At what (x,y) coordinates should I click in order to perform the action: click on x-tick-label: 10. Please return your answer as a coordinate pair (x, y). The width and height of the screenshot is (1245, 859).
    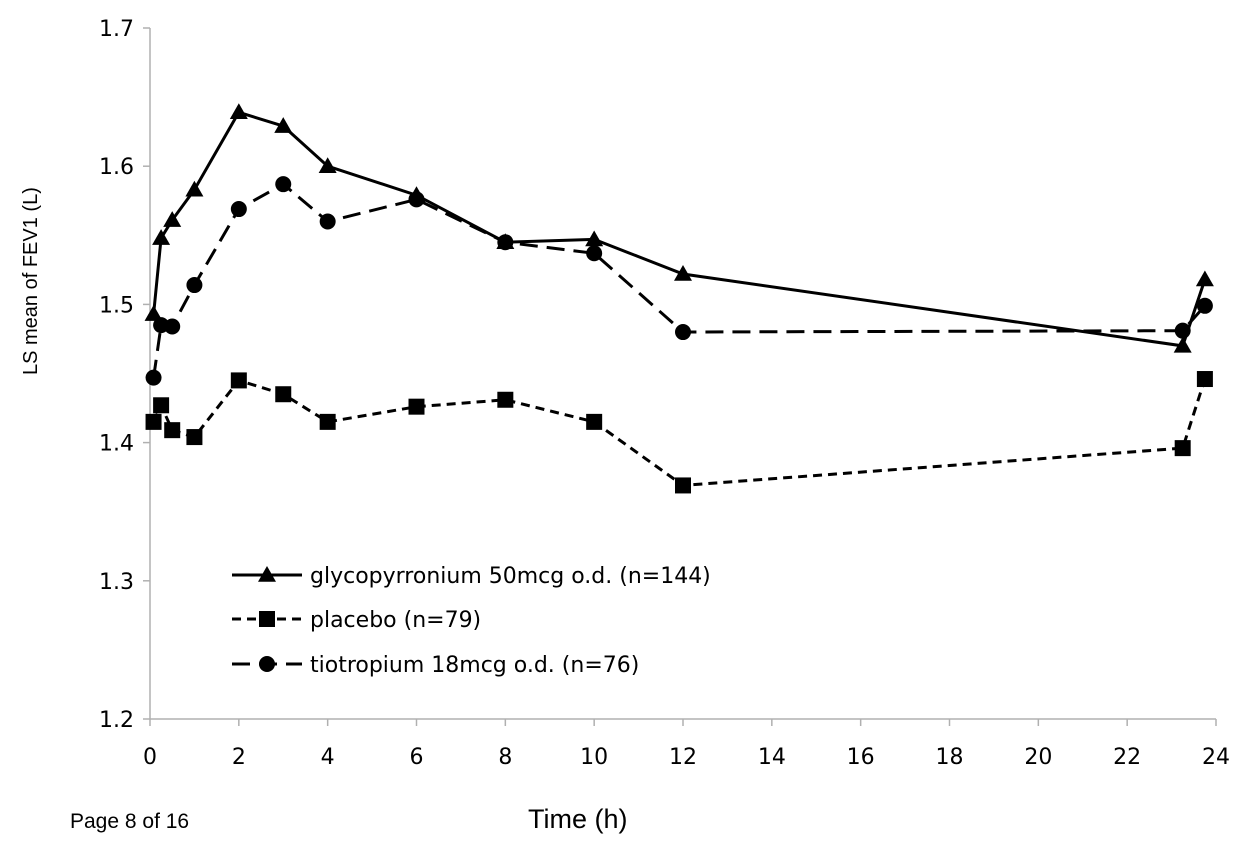
    Looking at the image, I should click on (594, 757).